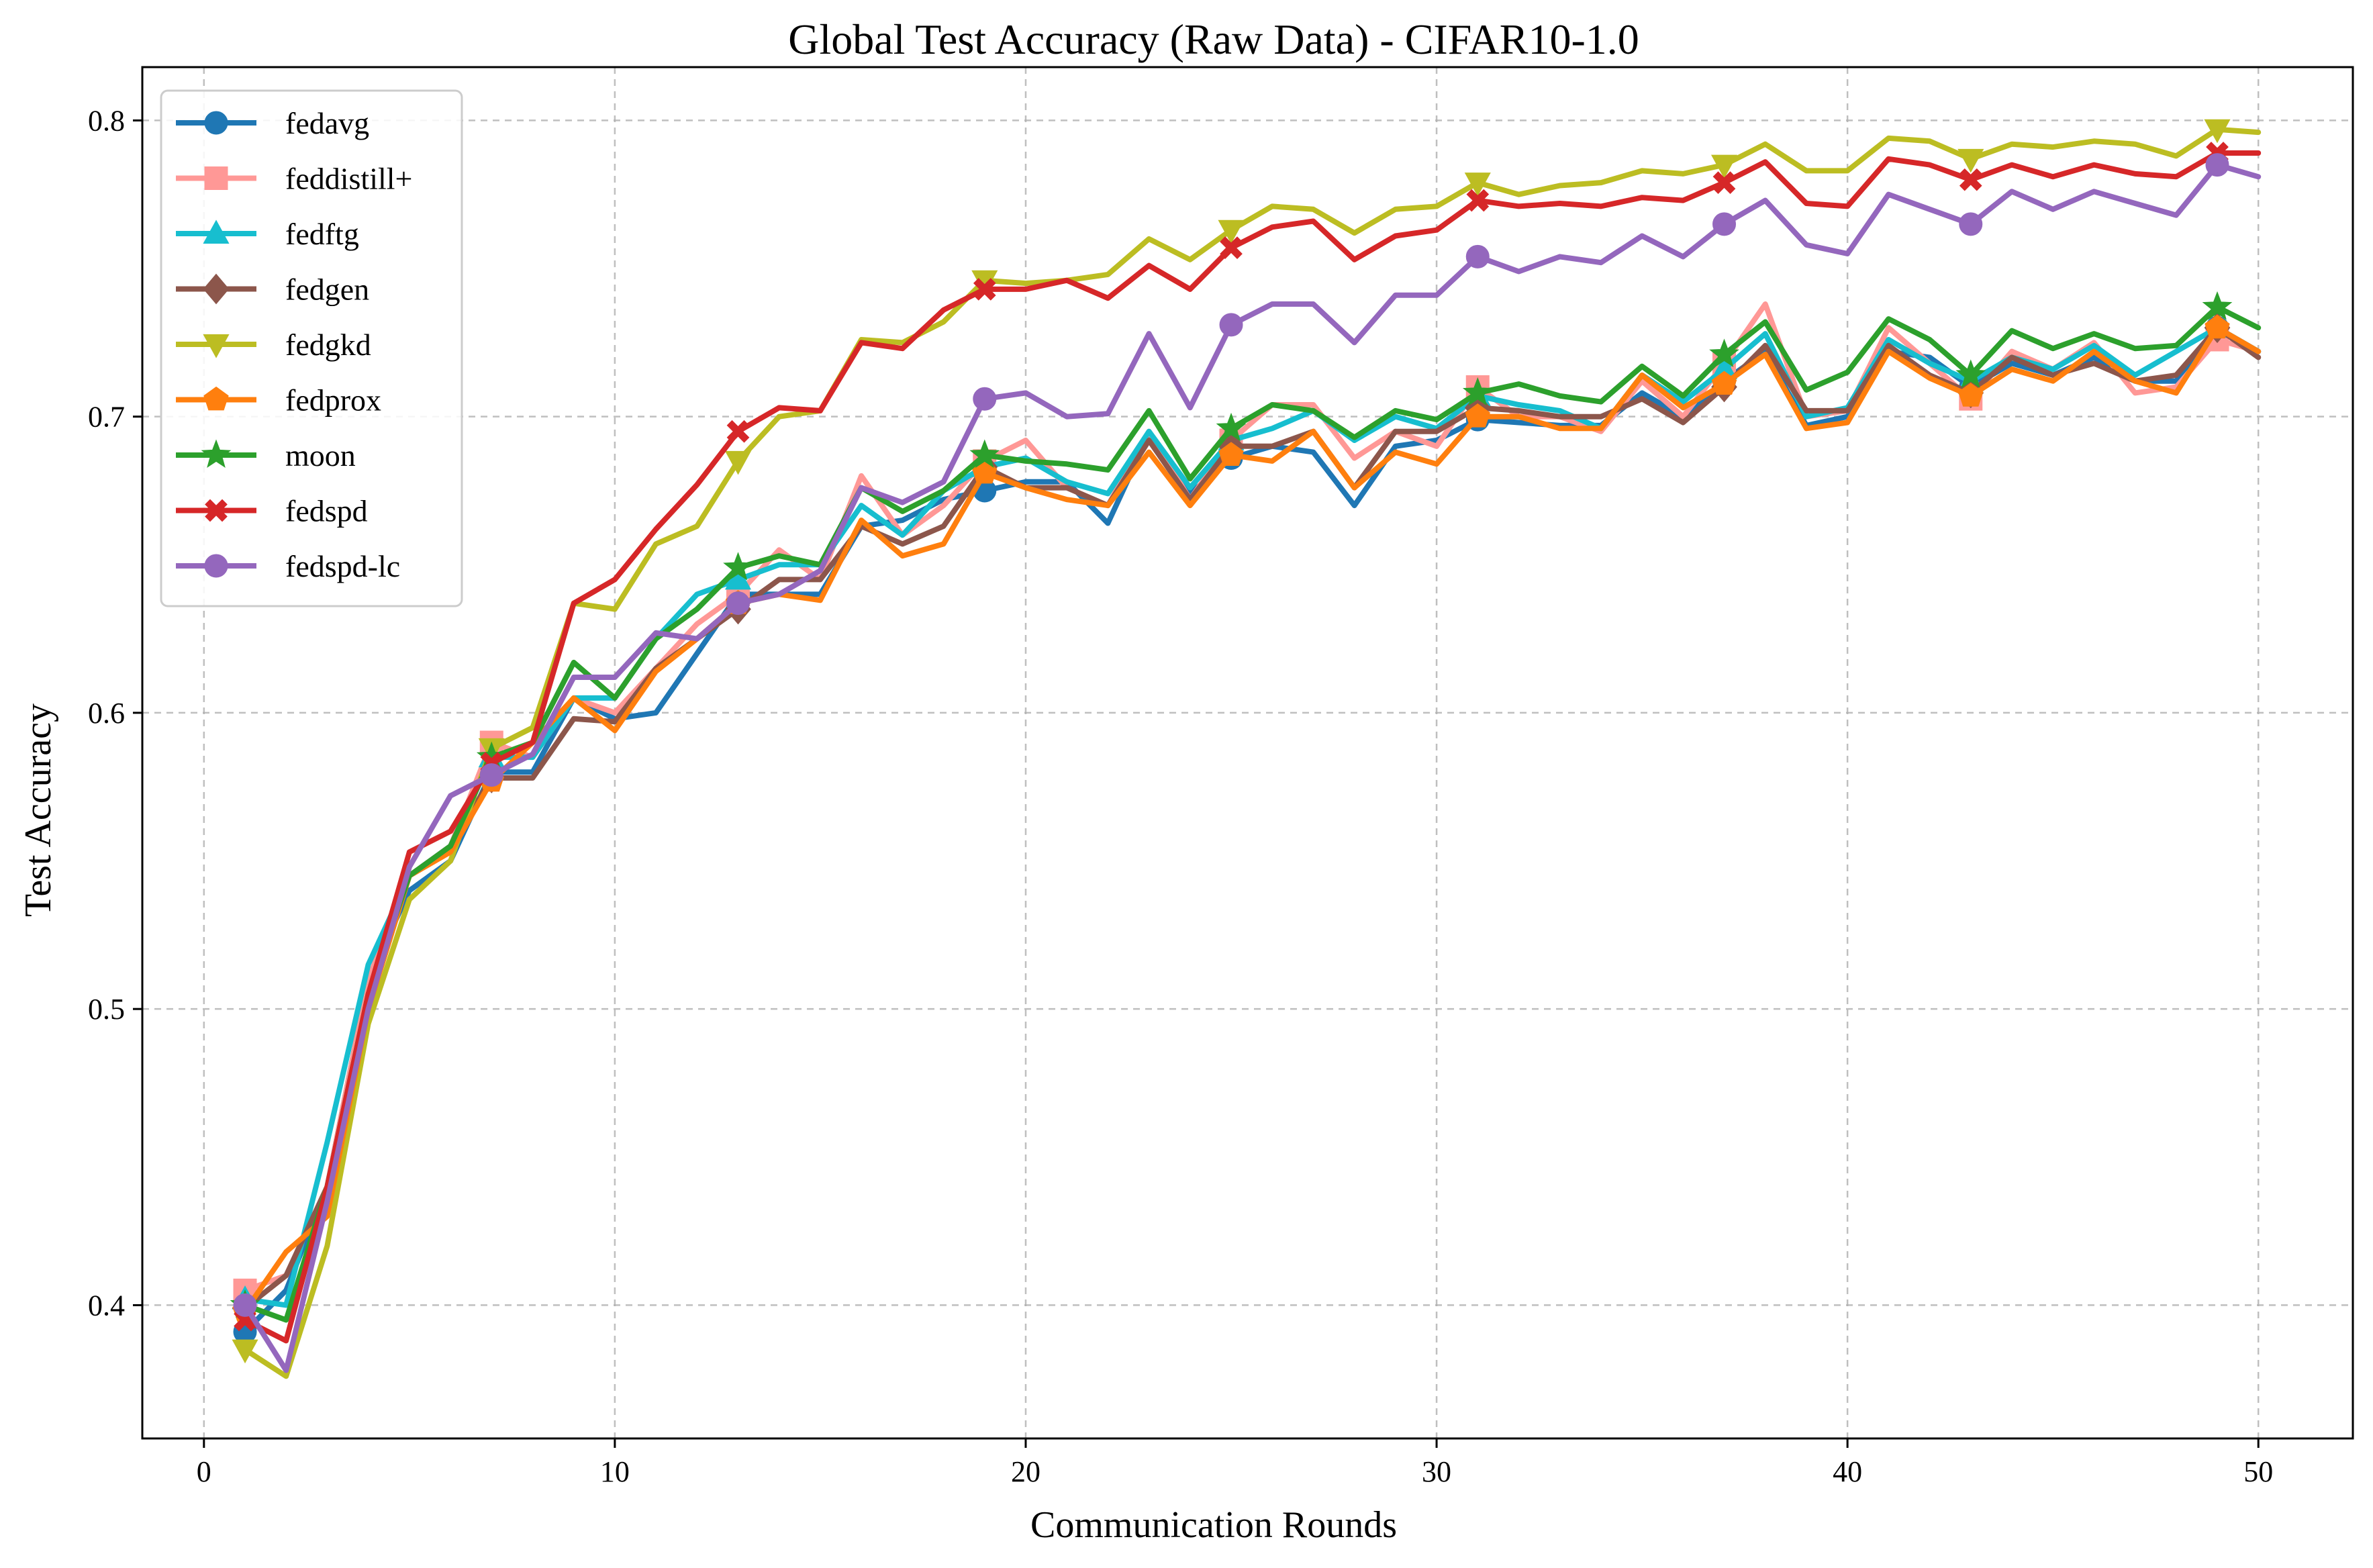  I want to click on y-tick-label: 0.7, so click(107, 417).